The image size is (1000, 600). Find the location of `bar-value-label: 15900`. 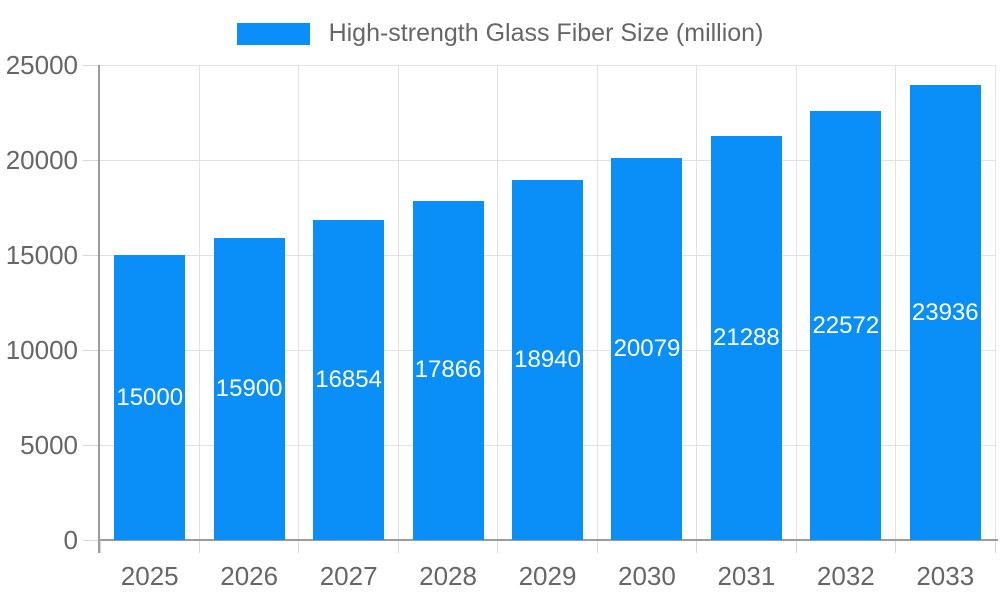

bar-value-label: 15900 is located at coordinates (249, 388).